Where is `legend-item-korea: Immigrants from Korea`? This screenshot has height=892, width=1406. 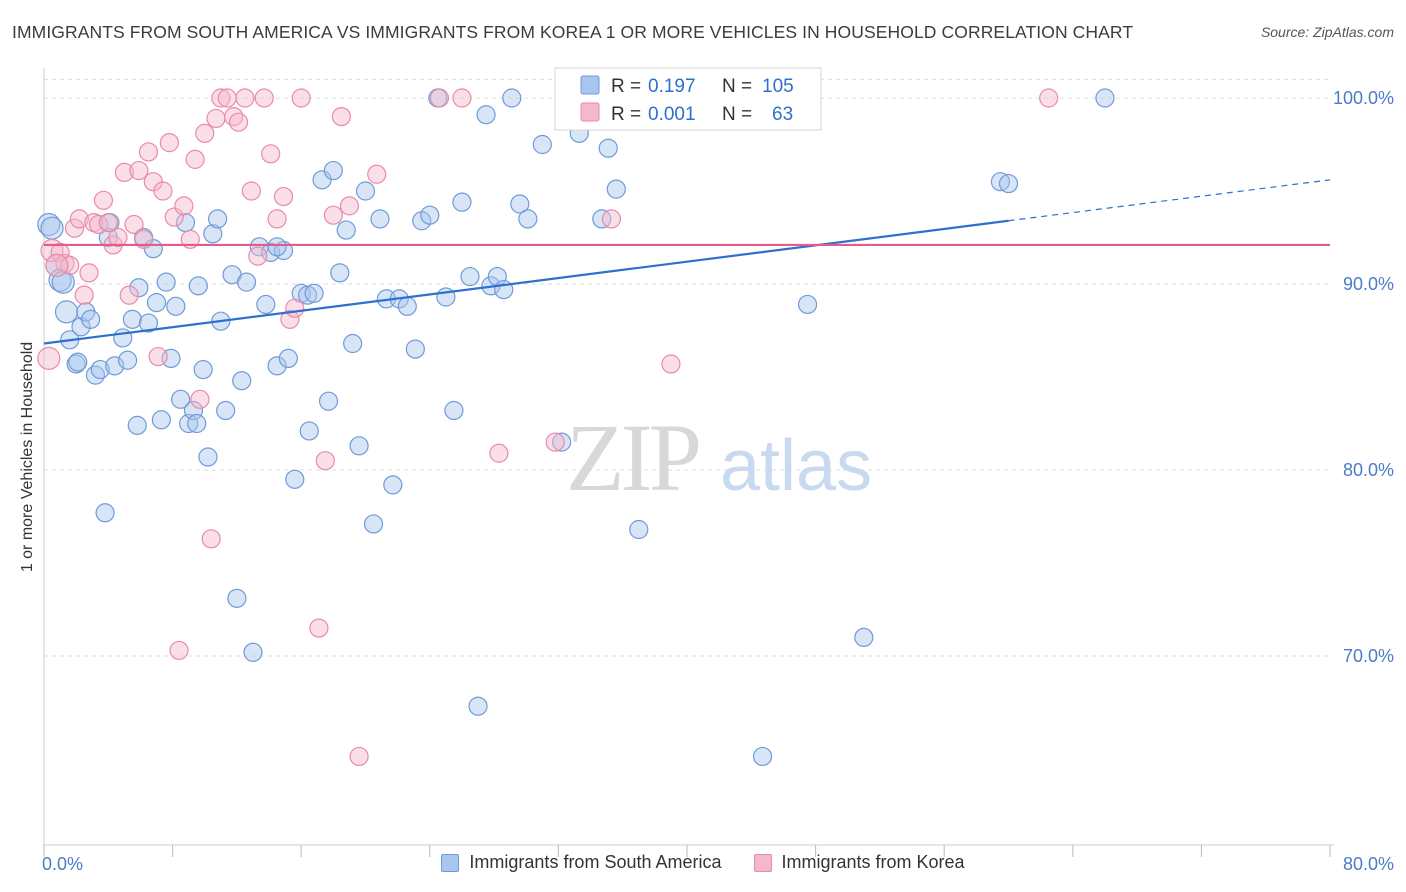 legend-item-korea: Immigrants from Korea is located at coordinates (859, 862).